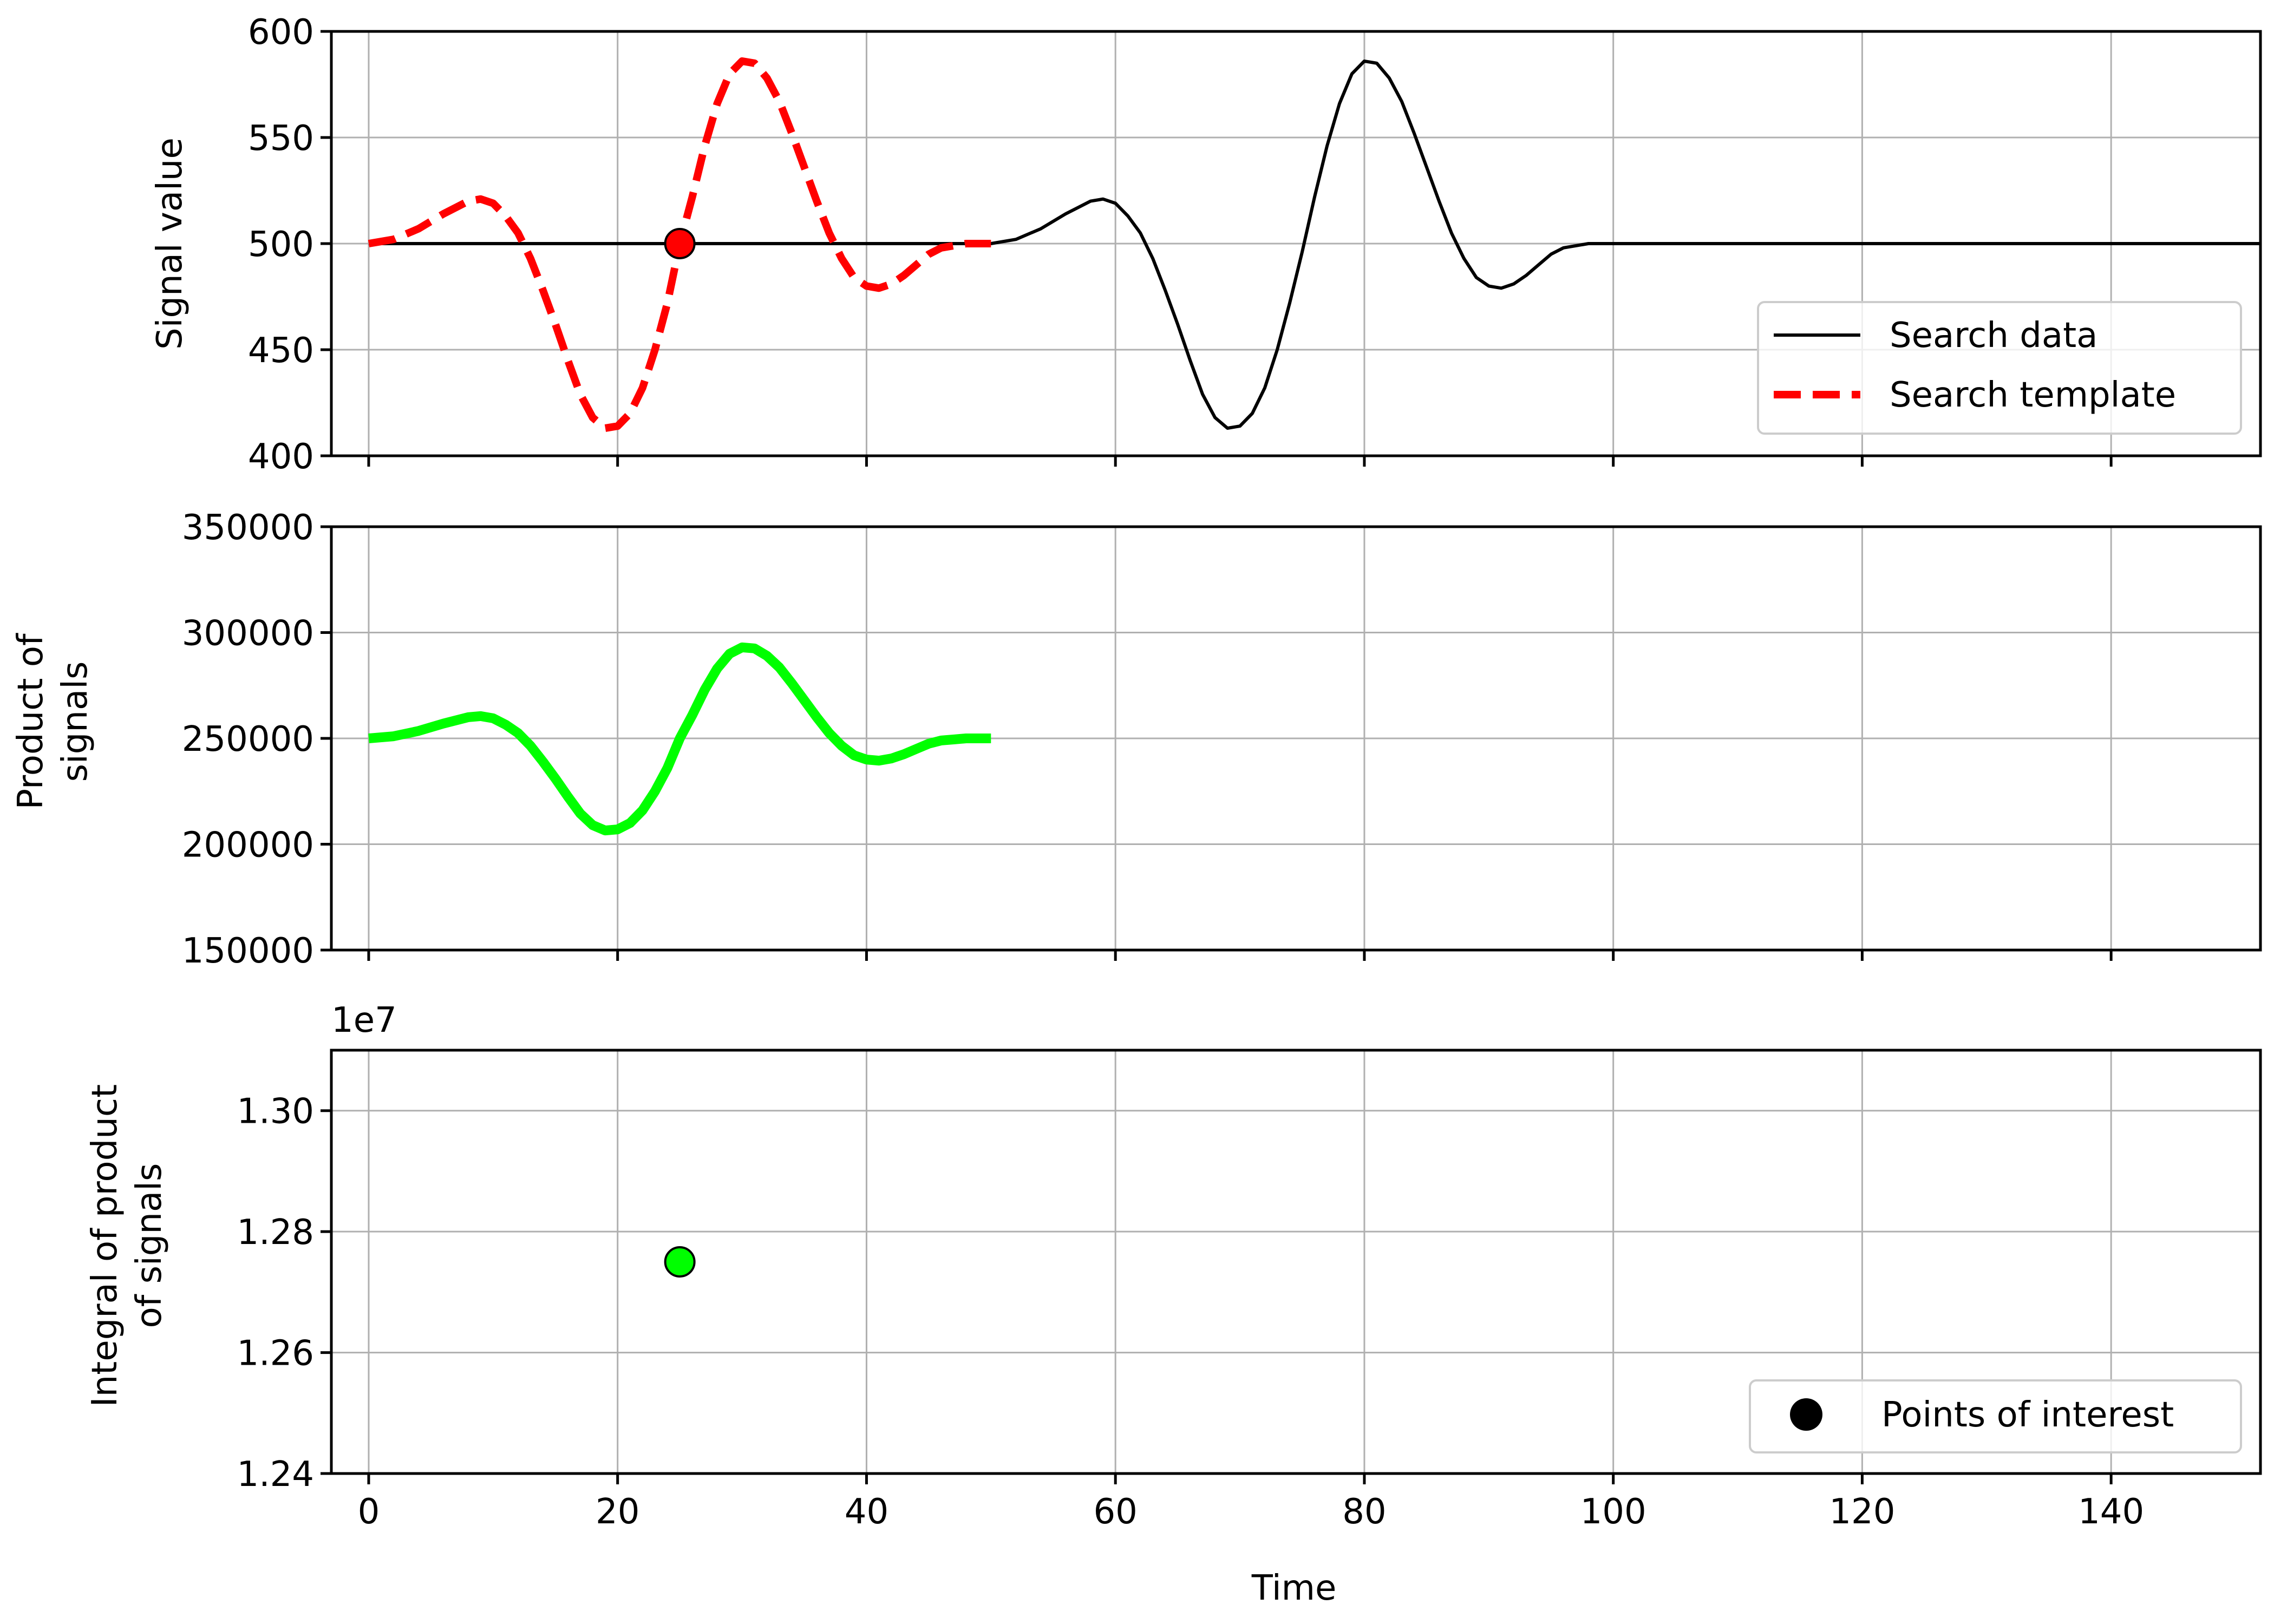 The image size is (2274, 1624). Describe the element at coordinates (170, 243) in the screenshot. I see `panel1-ylabel: Signal value` at that location.